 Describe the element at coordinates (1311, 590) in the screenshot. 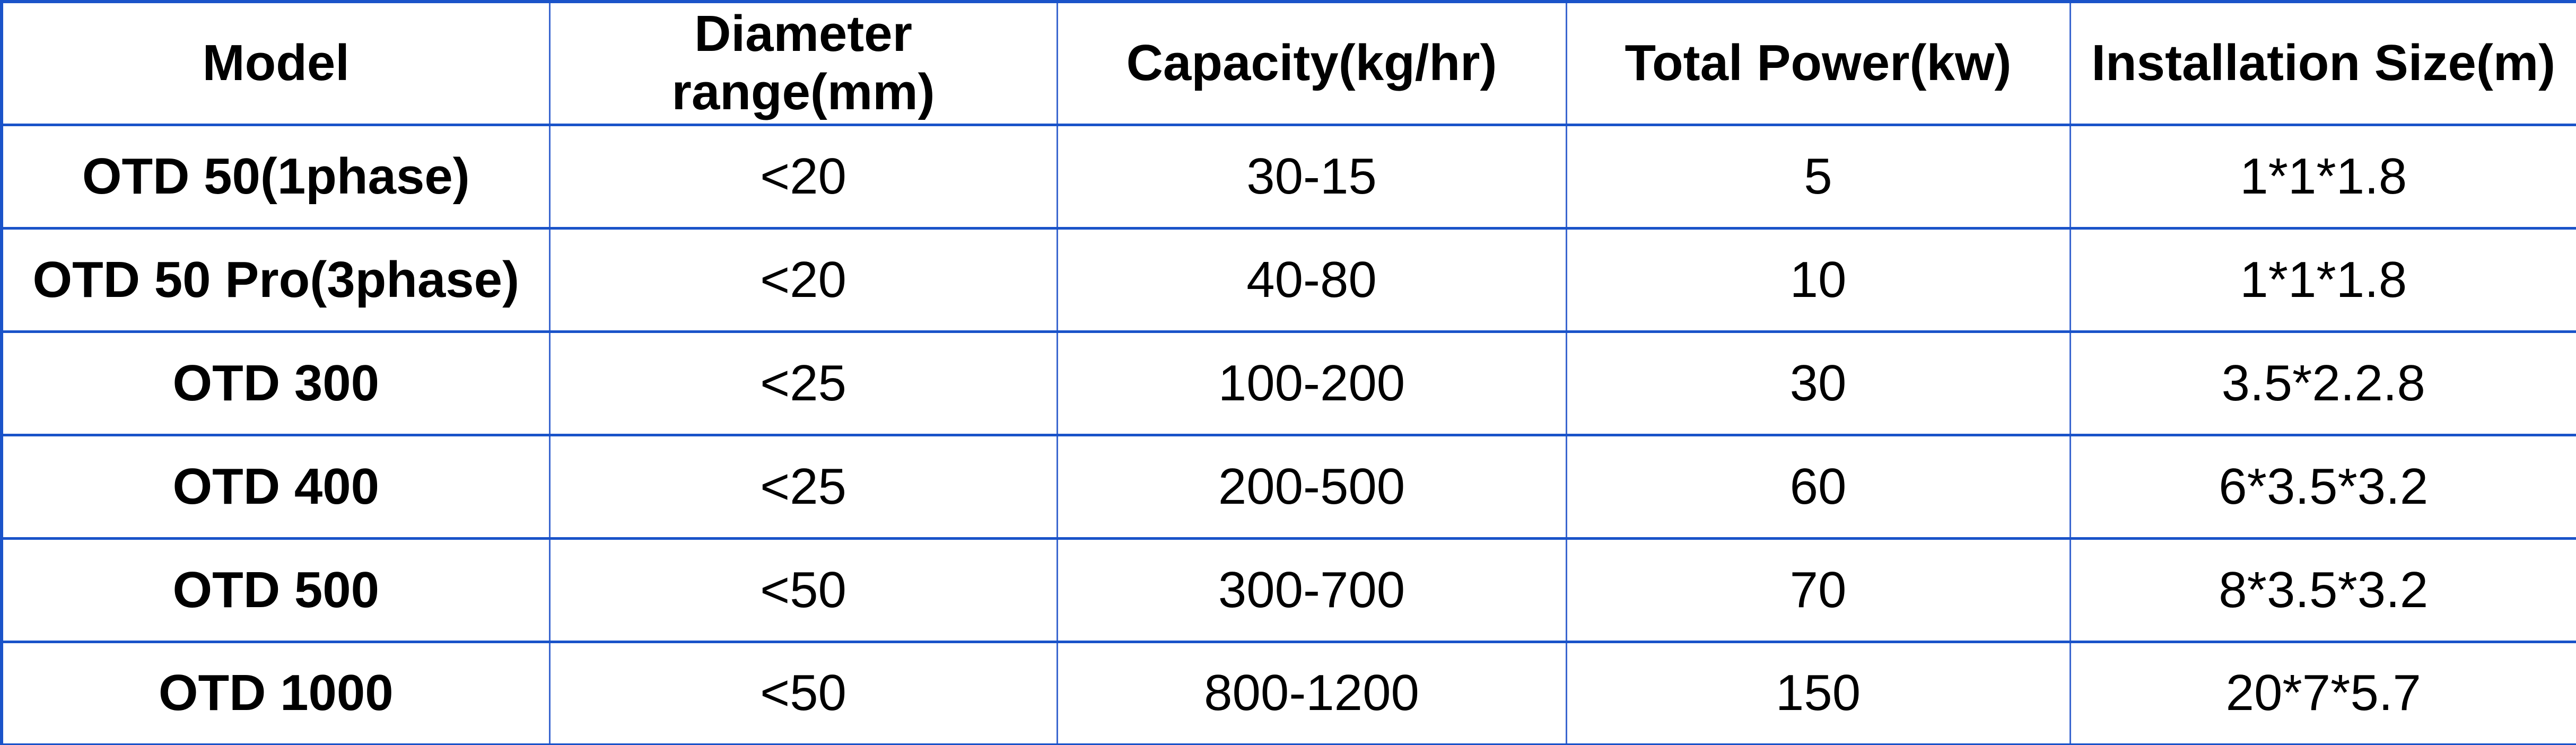

I see `cell-capacity: 300-700` at that location.